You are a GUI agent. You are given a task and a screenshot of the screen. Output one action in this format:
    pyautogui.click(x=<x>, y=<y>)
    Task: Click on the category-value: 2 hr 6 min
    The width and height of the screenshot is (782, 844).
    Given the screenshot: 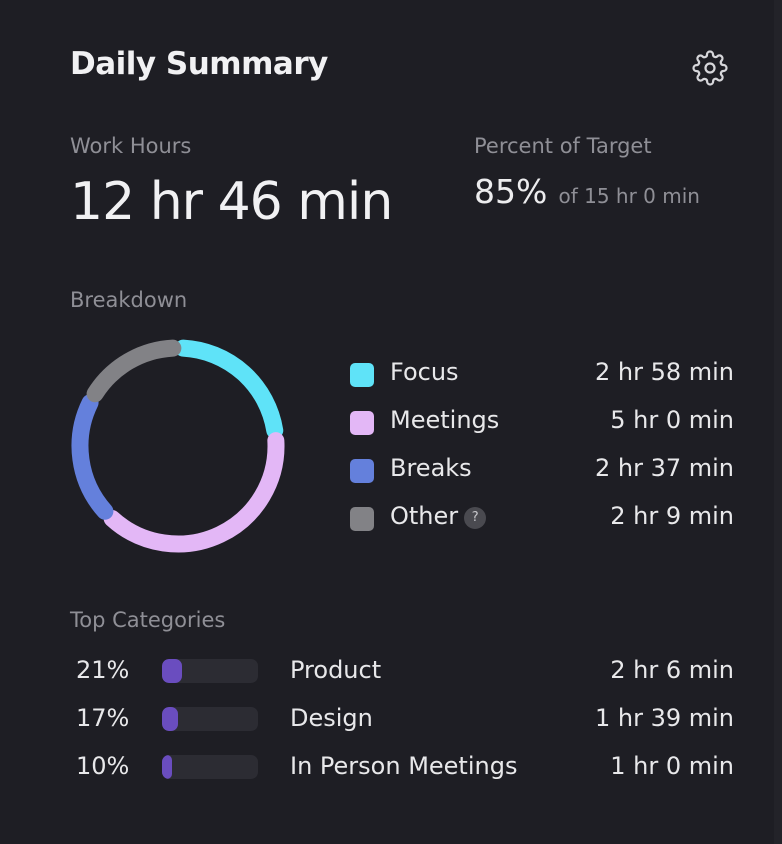 What is the action you would take?
    pyautogui.click(x=672, y=670)
    